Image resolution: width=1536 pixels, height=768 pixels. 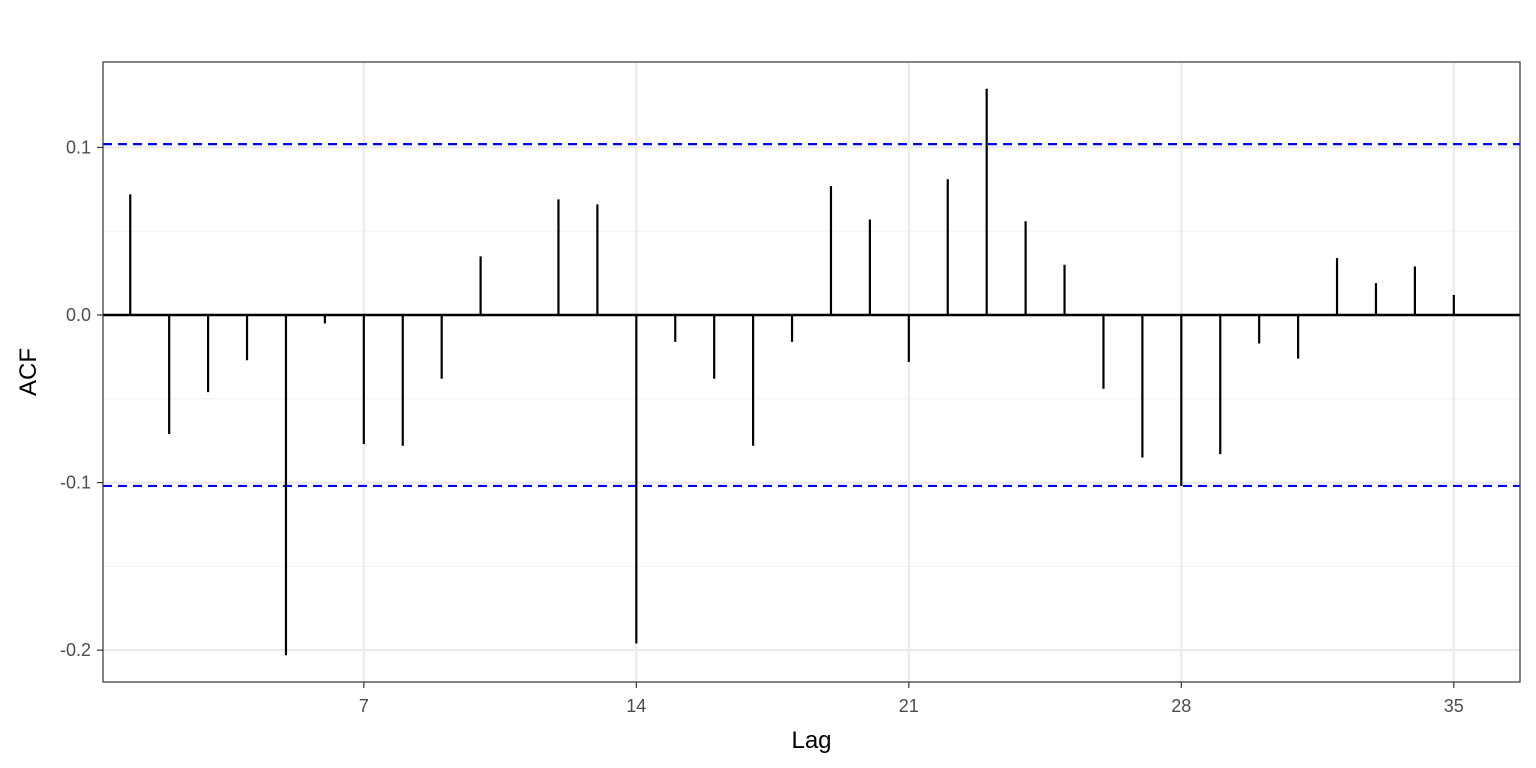 What do you see at coordinates (364, 706) in the screenshot?
I see `x-tick-label: 7` at bounding box center [364, 706].